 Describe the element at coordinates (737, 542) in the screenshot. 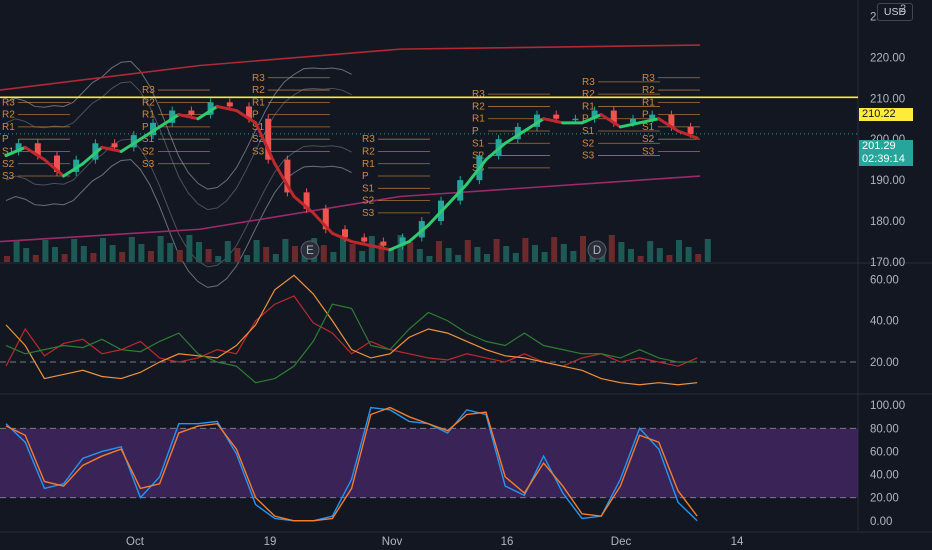

I see `time-tick-label: 14` at that location.